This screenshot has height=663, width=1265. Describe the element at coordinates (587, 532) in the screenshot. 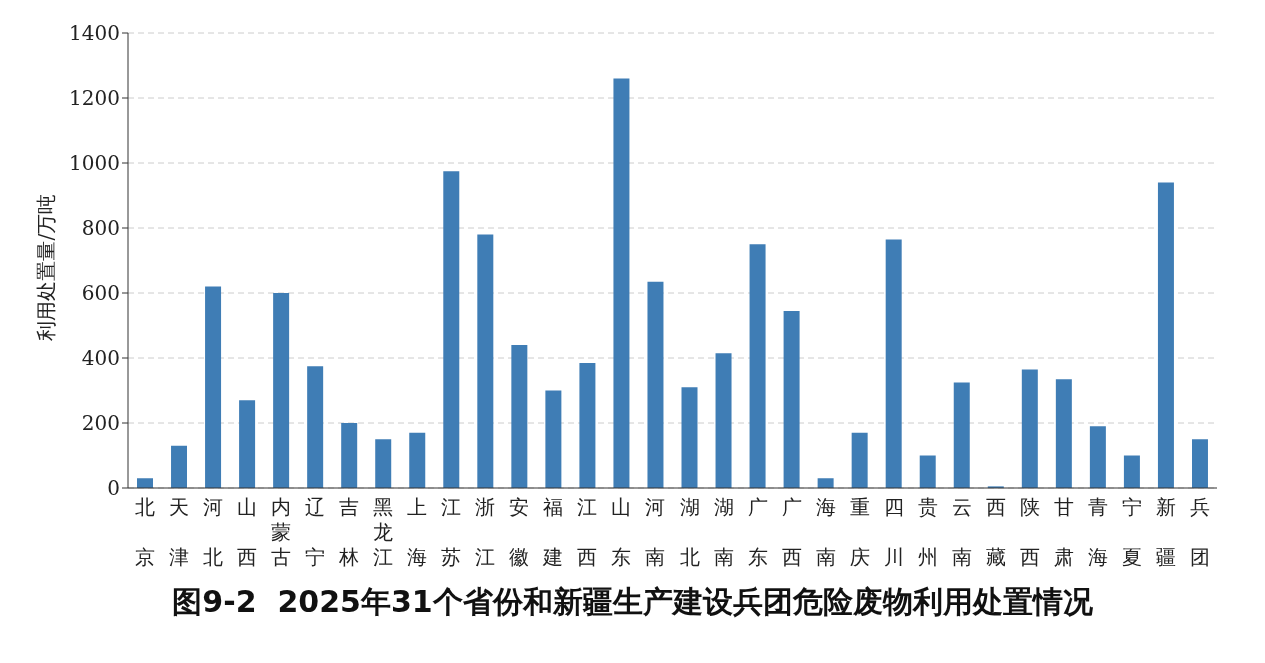

I see `category-label: 江西` at that location.